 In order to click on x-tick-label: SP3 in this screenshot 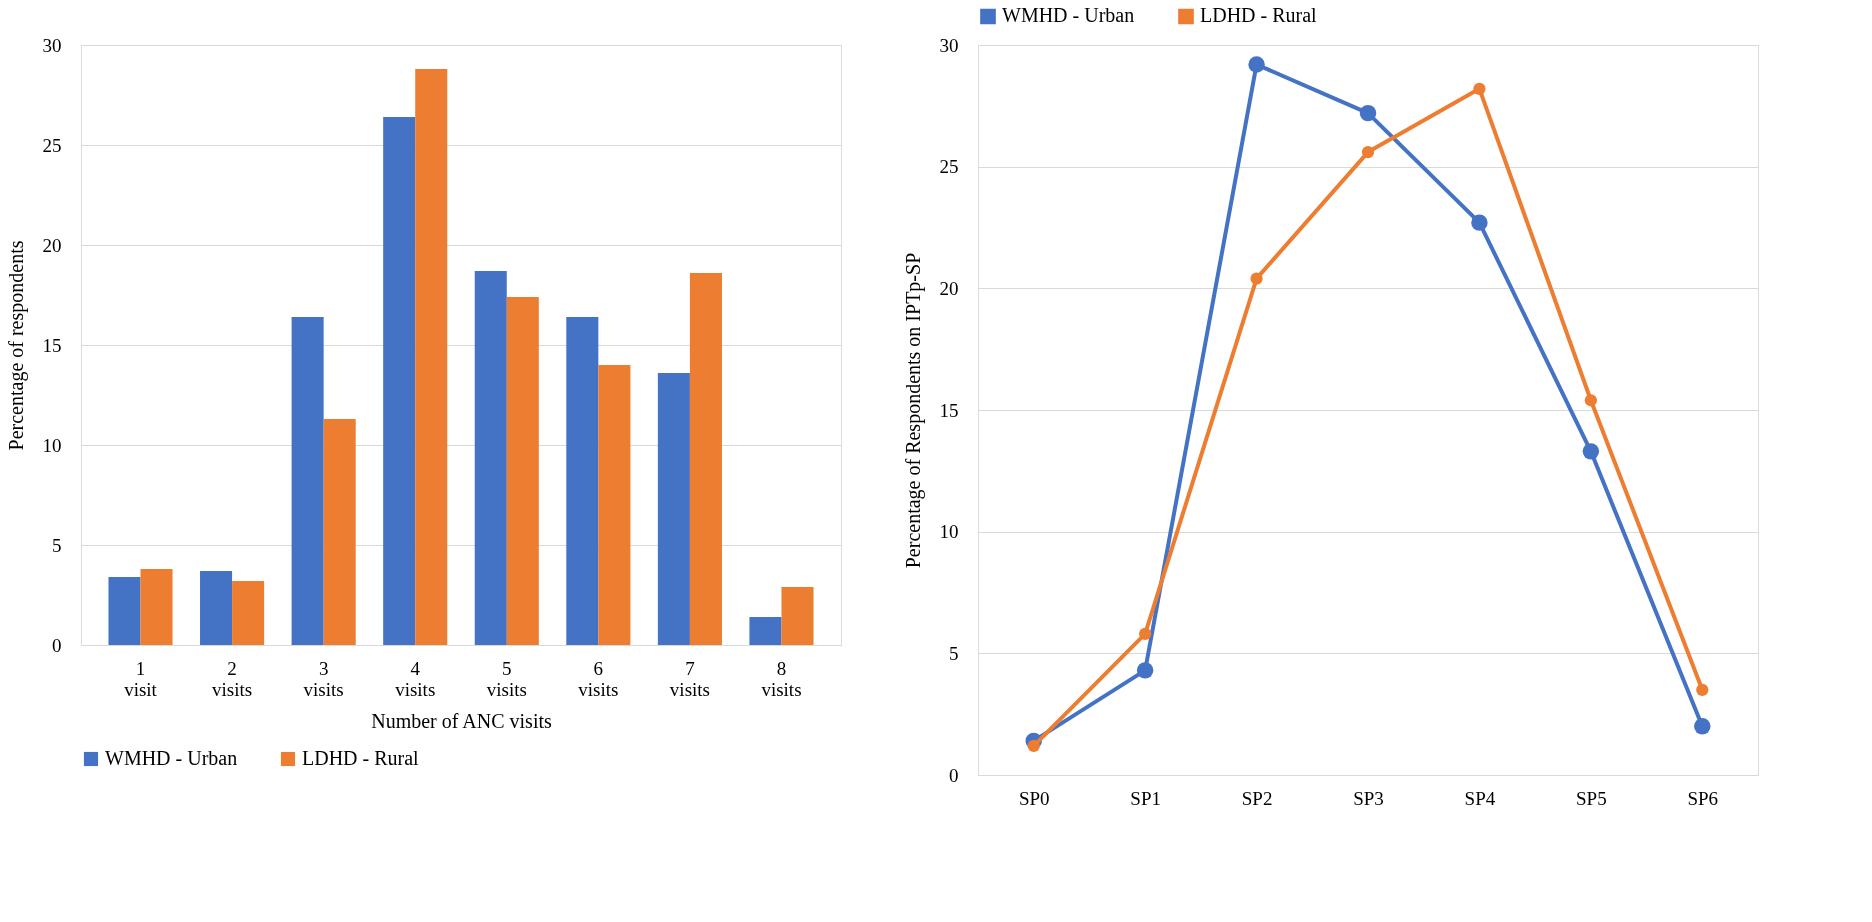, I will do `click(1368, 798)`.